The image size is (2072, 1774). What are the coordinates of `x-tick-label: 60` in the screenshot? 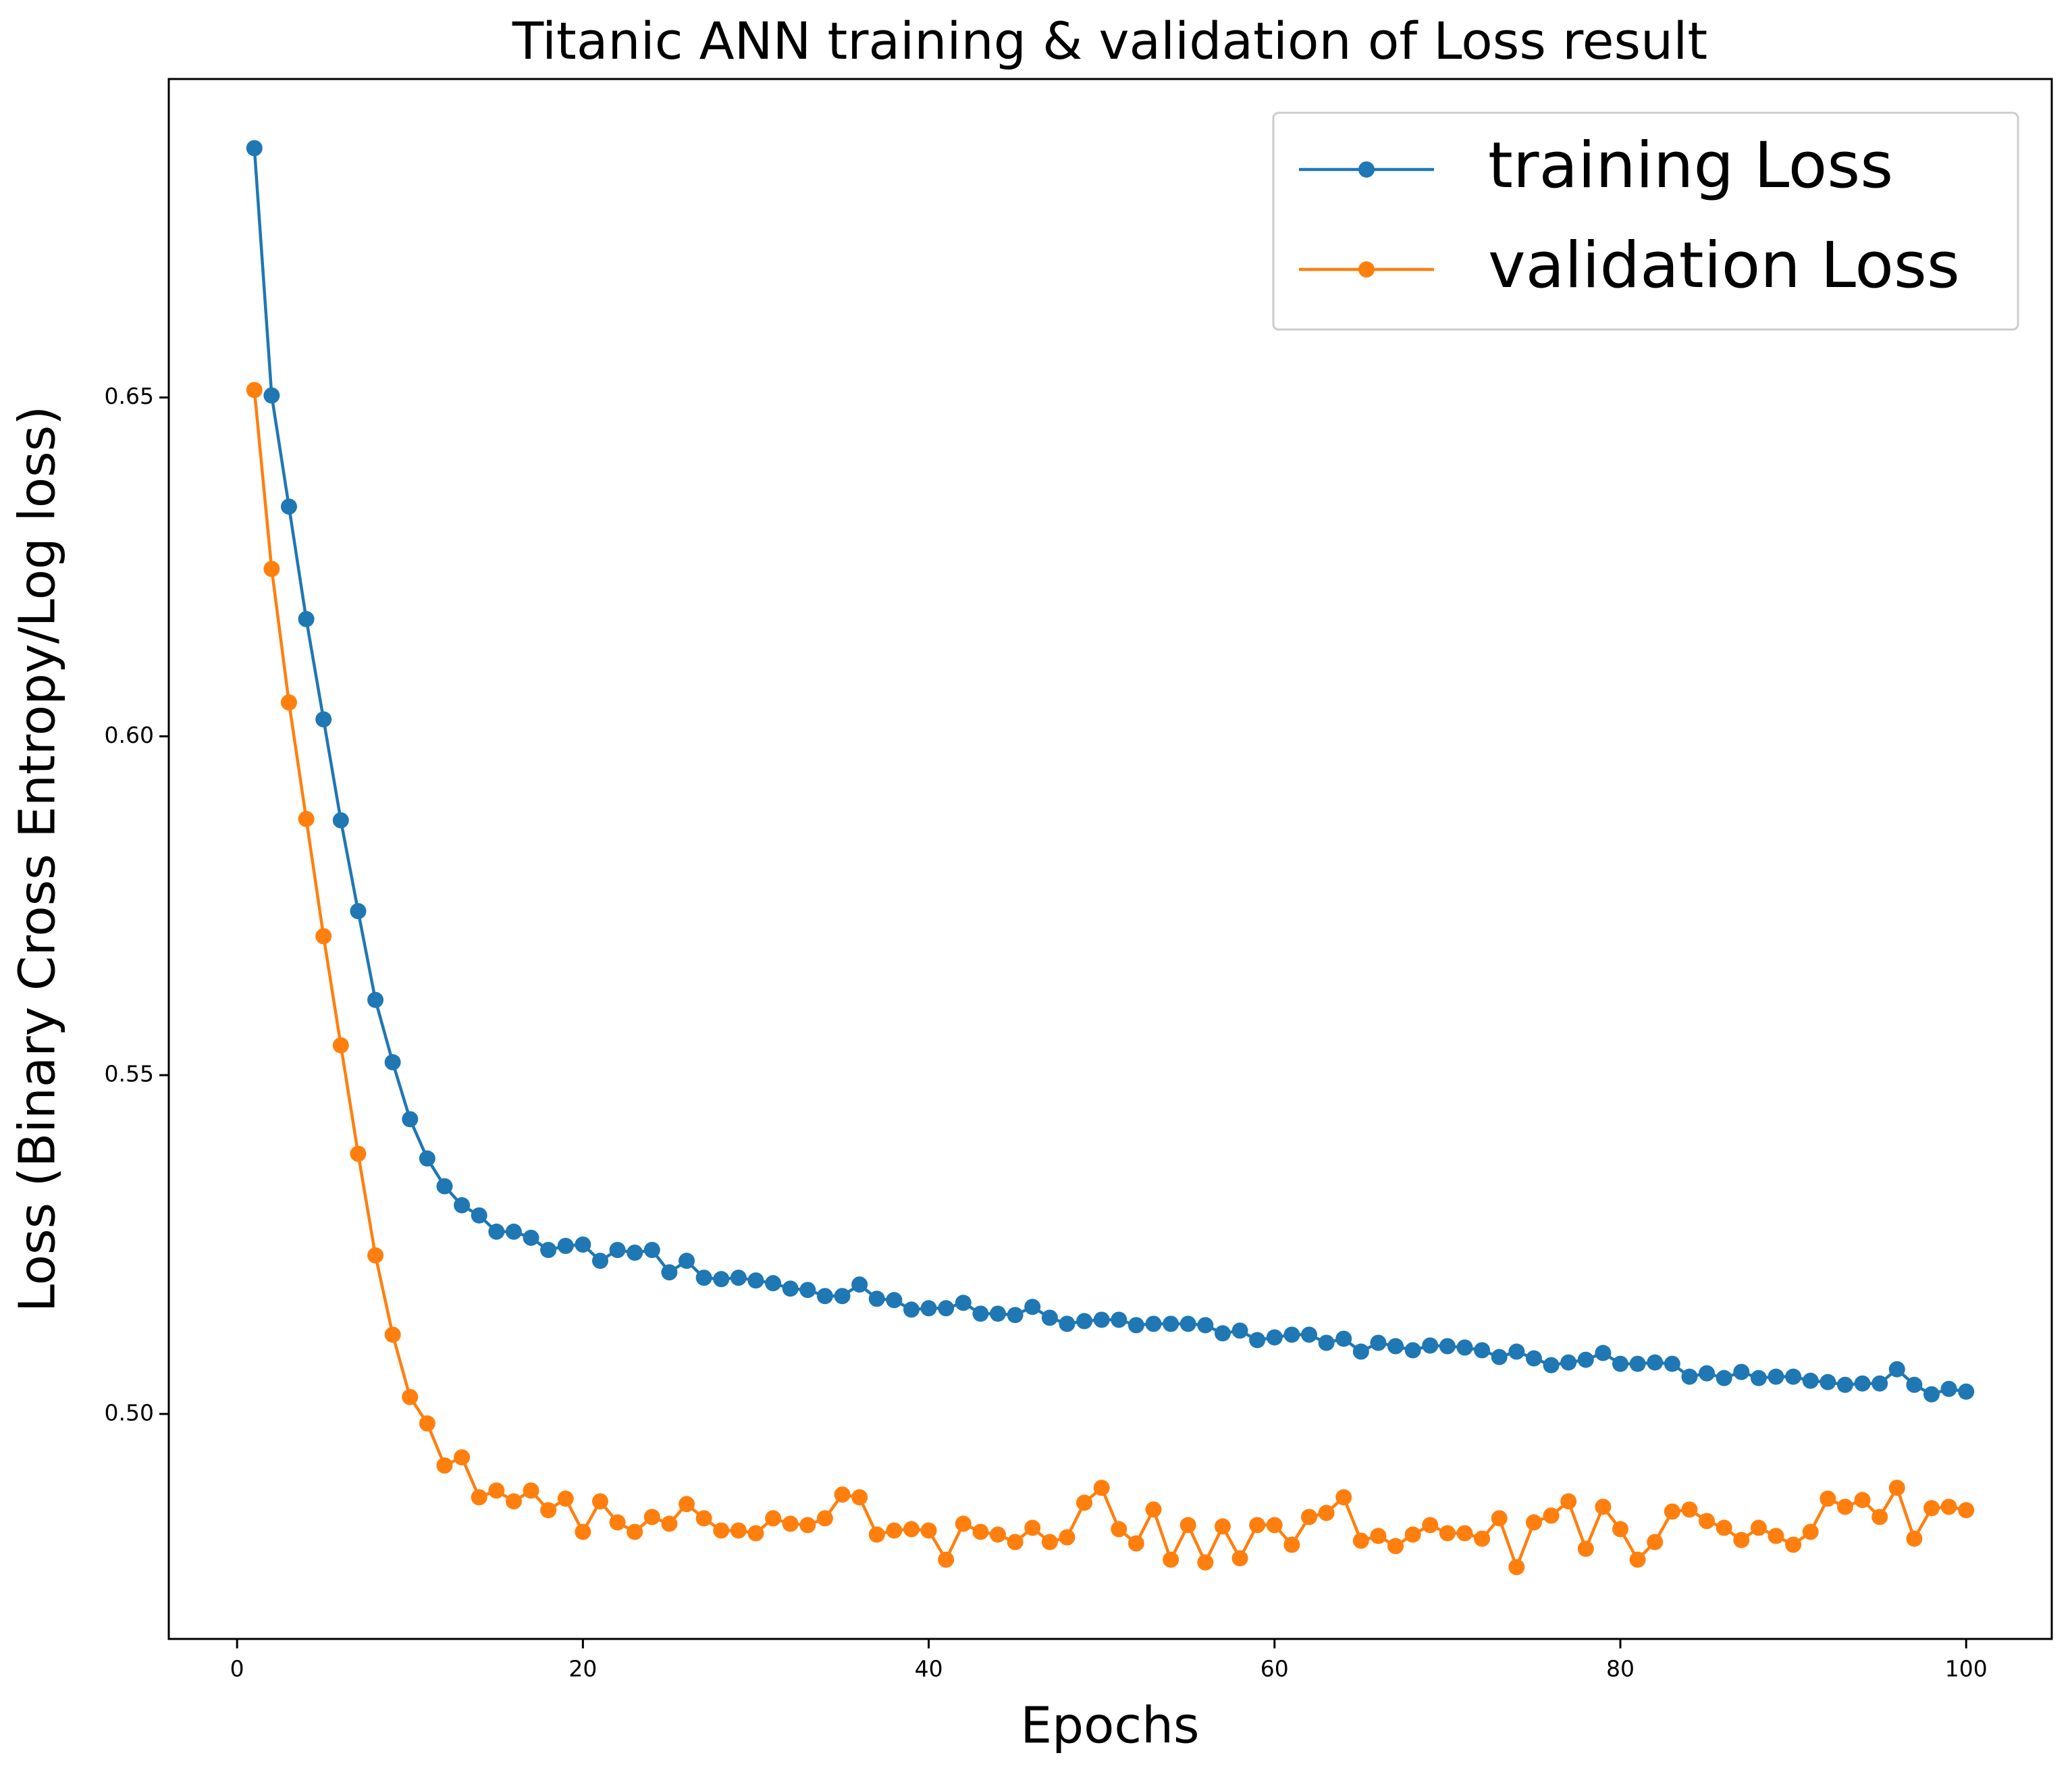 It's located at (1274, 1669).